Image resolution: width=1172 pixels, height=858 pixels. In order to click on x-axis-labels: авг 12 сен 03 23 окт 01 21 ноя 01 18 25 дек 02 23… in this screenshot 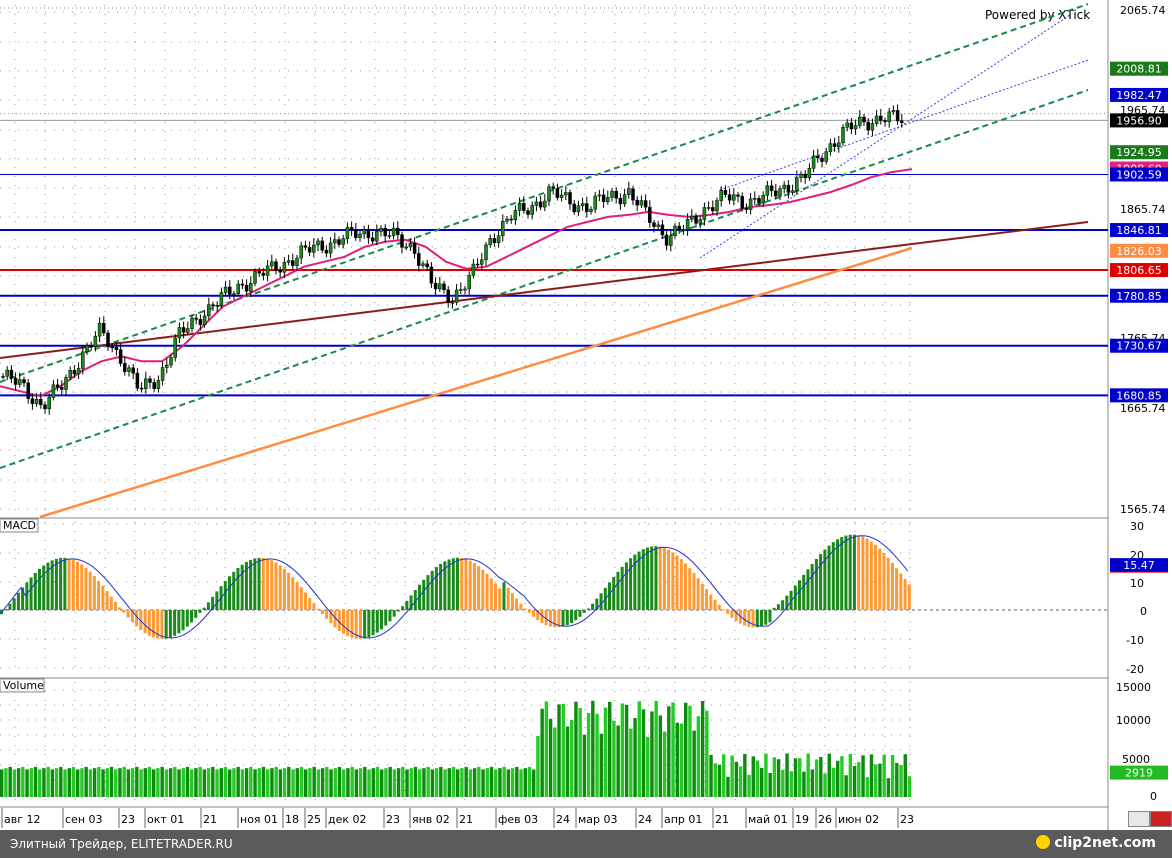, I will do `click(457, 818)`.